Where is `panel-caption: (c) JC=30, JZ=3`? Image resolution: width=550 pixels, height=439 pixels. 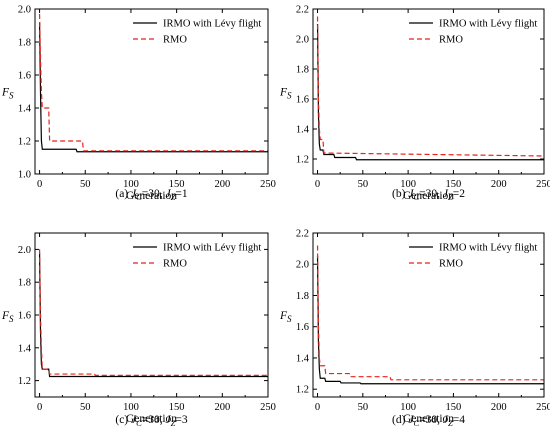 panel-caption: (c) JC=30, JZ=3 is located at coordinates (151, 421).